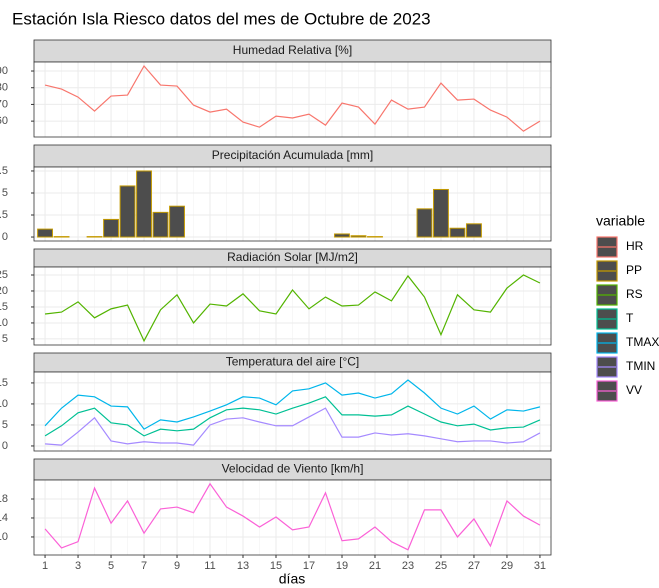 The height and width of the screenshot is (588, 659). Describe the element at coordinates (4, 518) in the screenshot. I see `y-tick-label: 14` at that location.